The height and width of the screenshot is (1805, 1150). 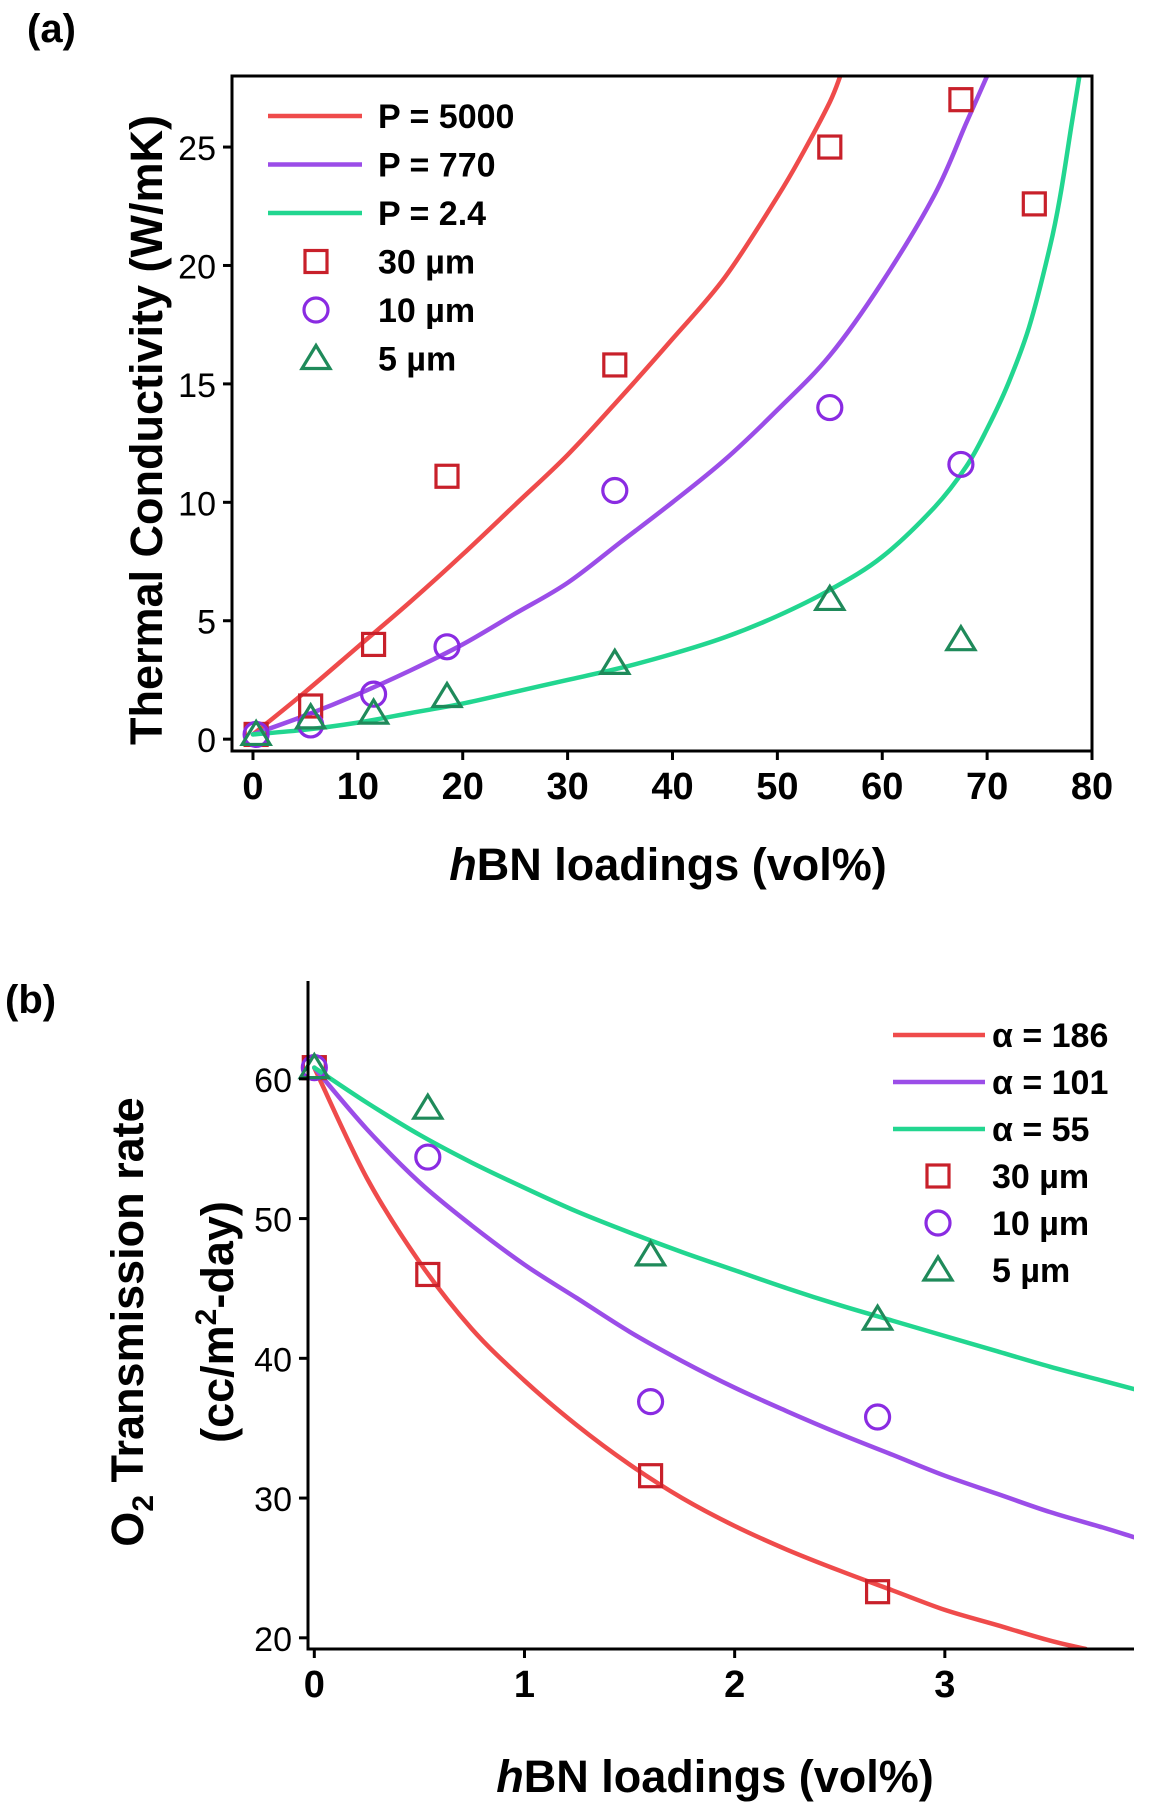 What do you see at coordinates (143, 1503) in the screenshot?
I see `panel-b-y-title-sub: 2` at bounding box center [143, 1503].